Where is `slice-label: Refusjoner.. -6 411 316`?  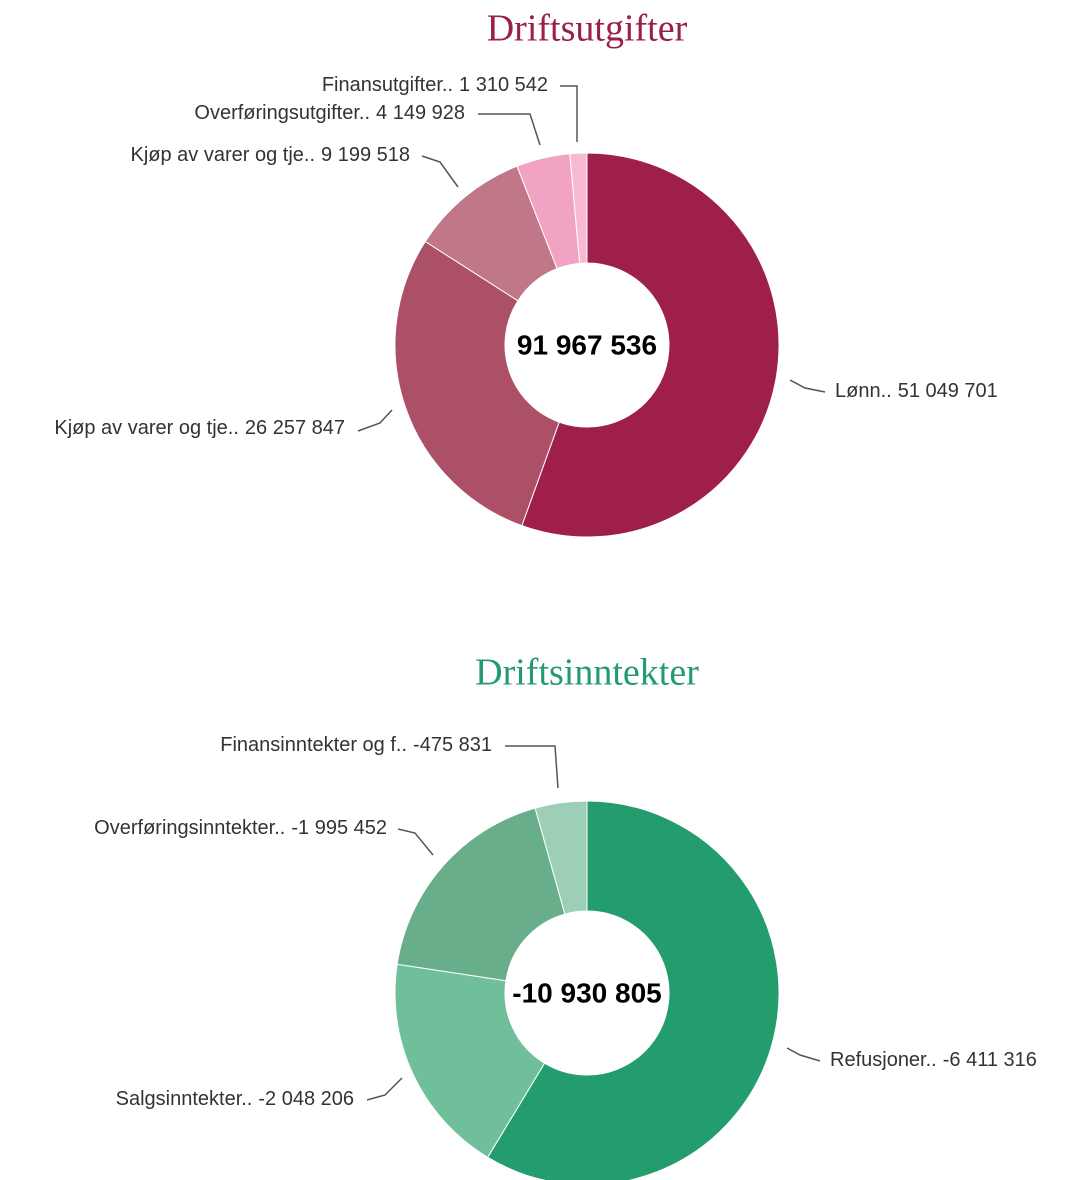 slice-label: Refusjoner.. -6 411 316 is located at coordinates (933, 1060).